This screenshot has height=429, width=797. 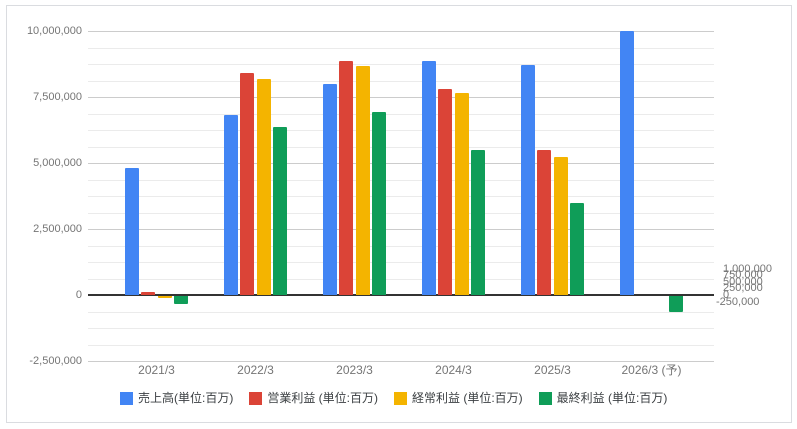 What do you see at coordinates (738, 301) in the screenshot?
I see `right-axis-tick-label: -250,000` at bounding box center [738, 301].